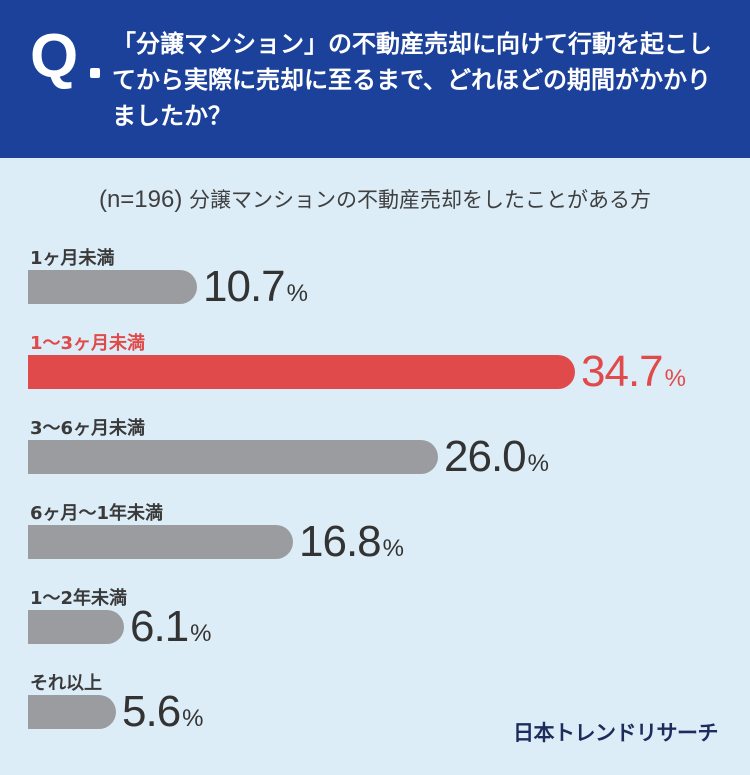 Image resolution: width=750 pixels, height=775 pixels. I want to click on value-number: 5.6, so click(151, 711).